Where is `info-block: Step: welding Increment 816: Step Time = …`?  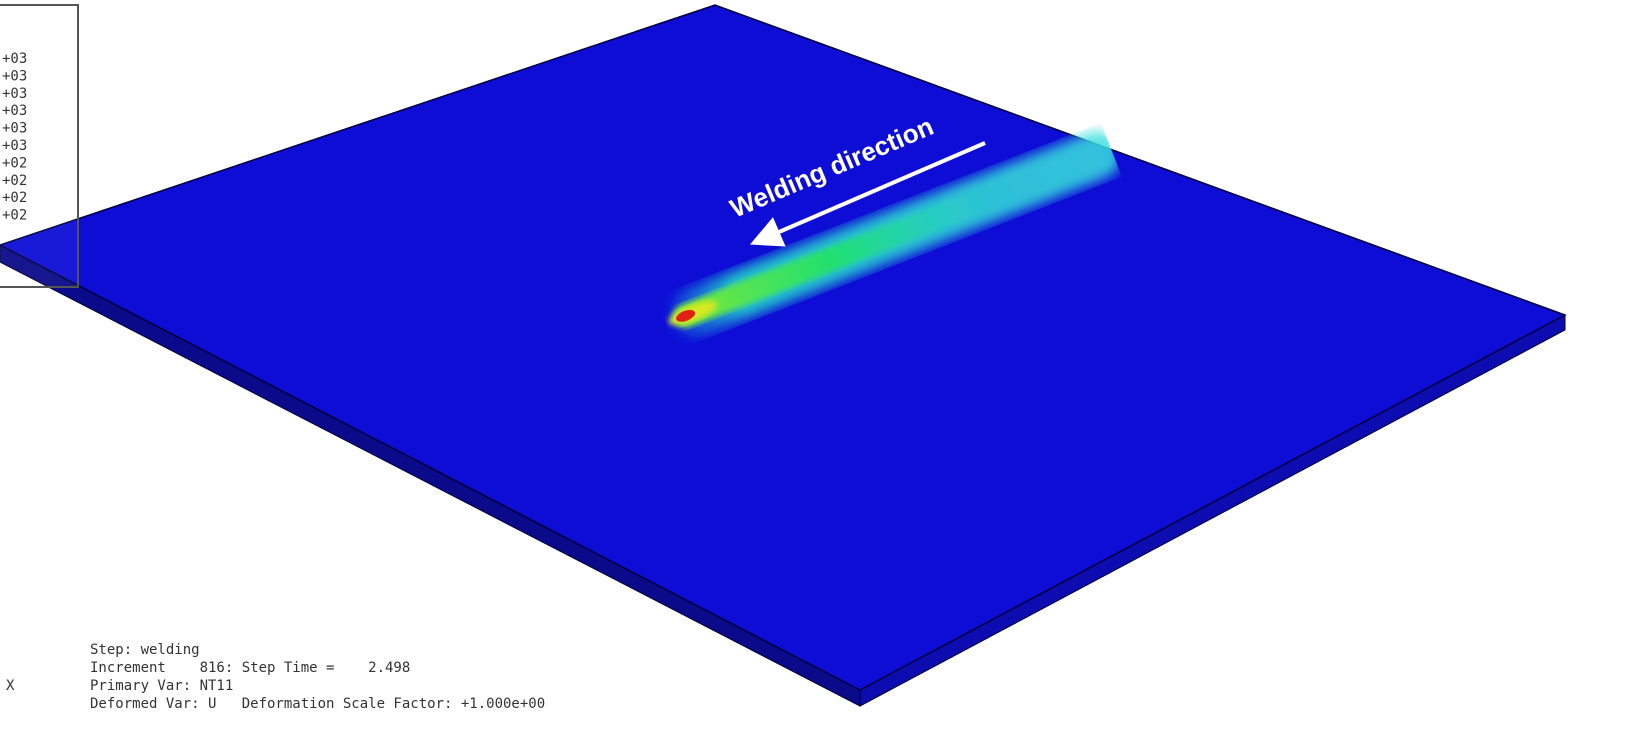 info-block: Step: welding Increment 816: Step Time = … is located at coordinates (317, 677).